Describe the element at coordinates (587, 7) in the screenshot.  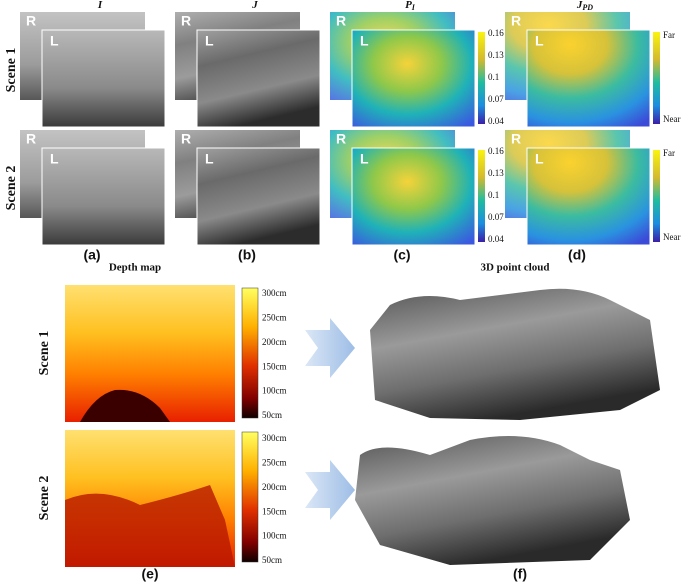
I see `header-subscript: PD` at that location.